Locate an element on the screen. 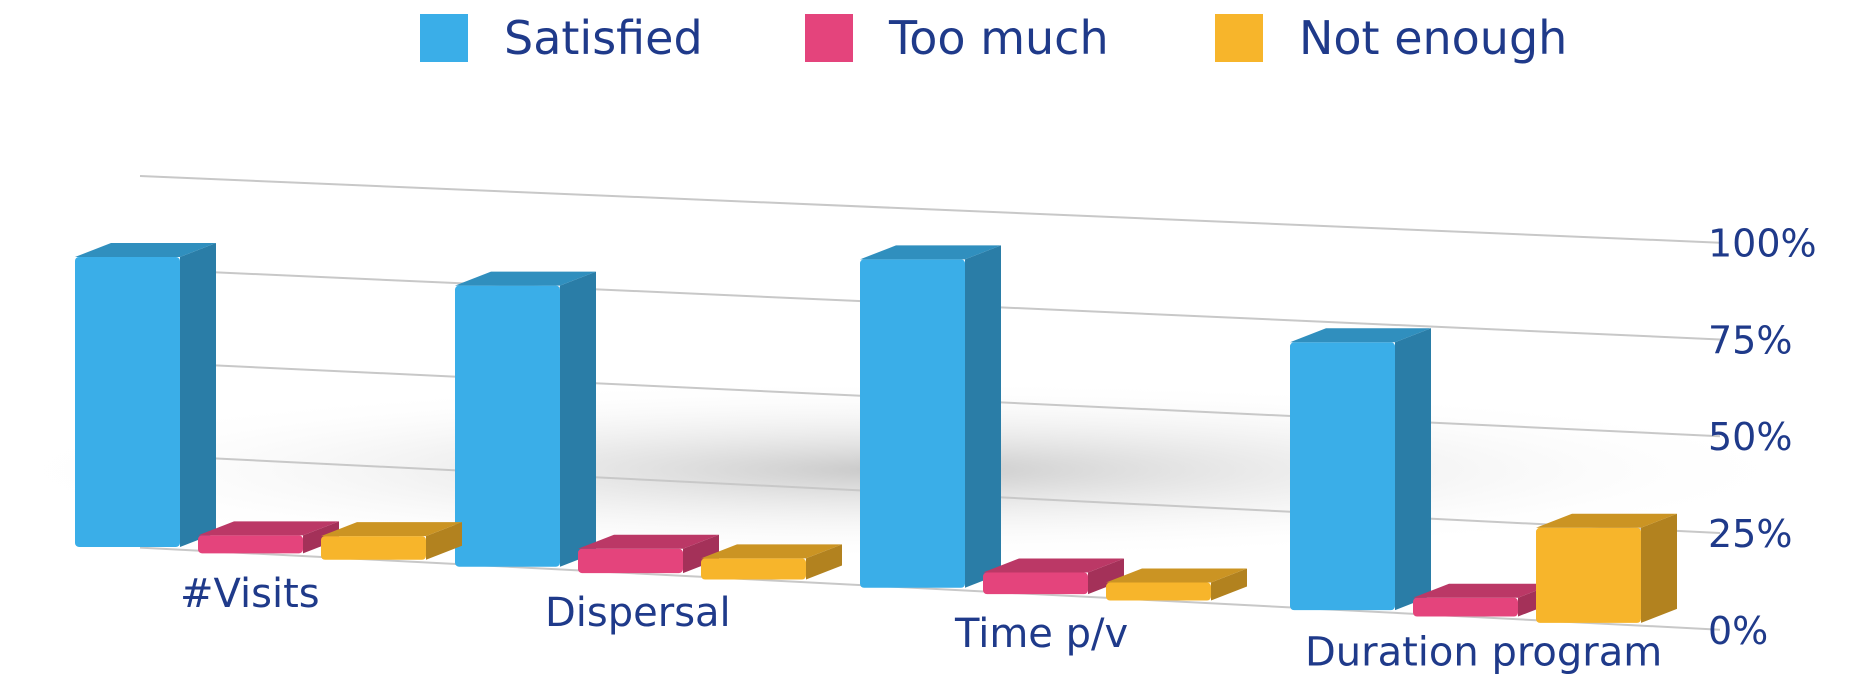 Image resolution: width=1860 pixels, height=696 pixels. category-label: Time p/v is located at coordinates (1041, 634).